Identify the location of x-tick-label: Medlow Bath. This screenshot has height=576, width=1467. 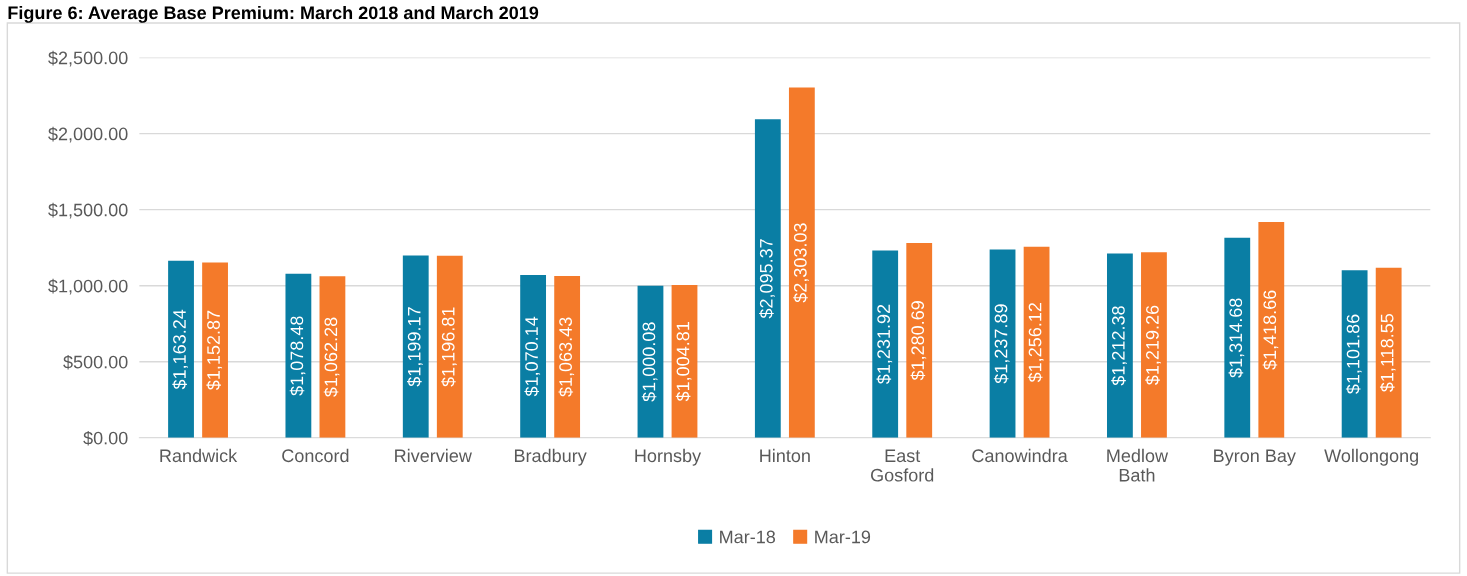
(1138, 465).